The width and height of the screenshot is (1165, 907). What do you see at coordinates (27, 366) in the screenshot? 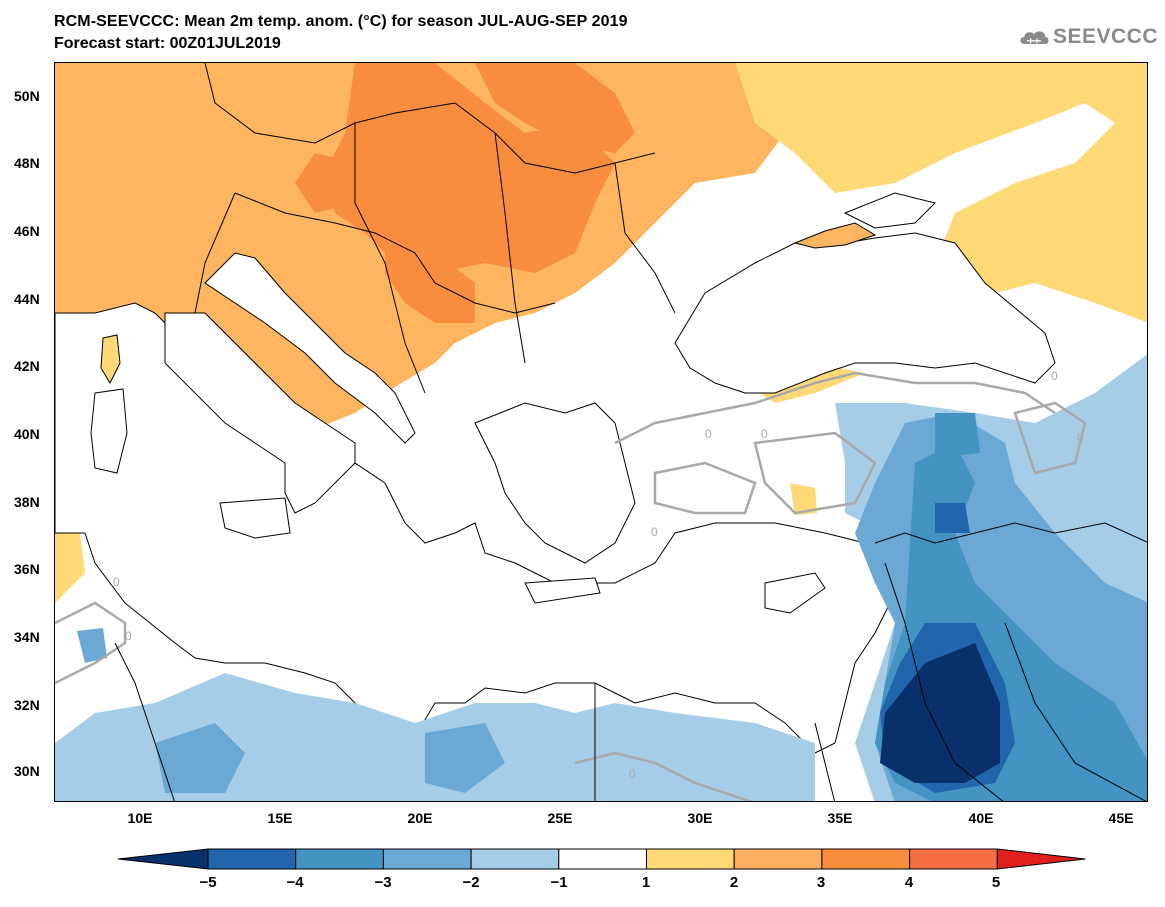
I see `lat-label-42n: 42N` at bounding box center [27, 366].